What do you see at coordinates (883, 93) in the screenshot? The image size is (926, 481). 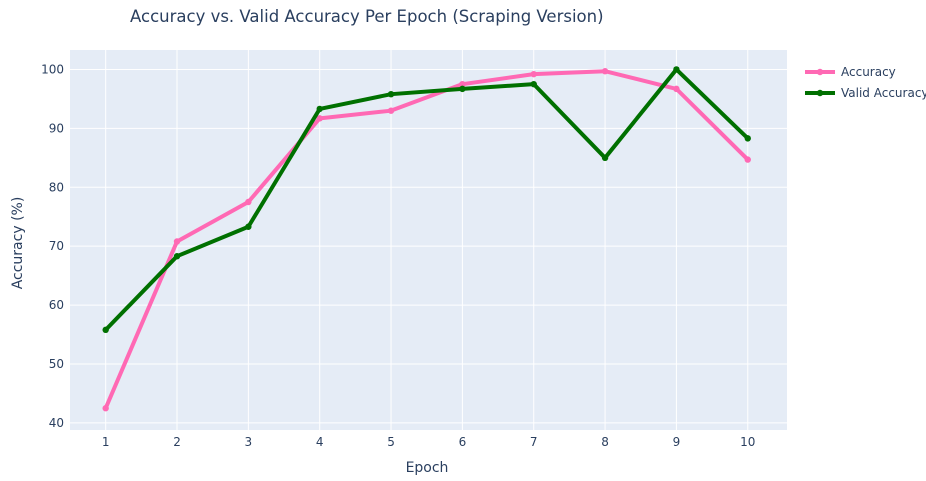 I see `legend-label: Valid Accuracy` at bounding box center [883, 93].